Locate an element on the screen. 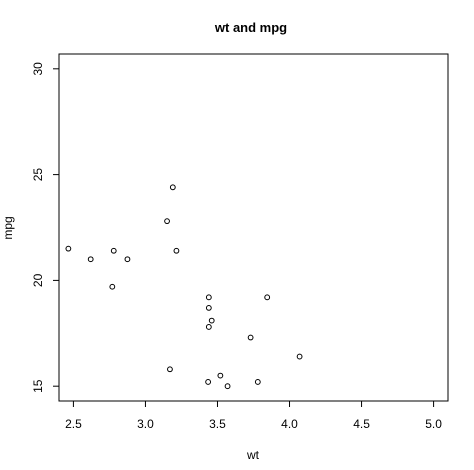 The height and width of the screenshot is (470, 474). chart-title: wt and mpg is located at coordinates (250, 27).